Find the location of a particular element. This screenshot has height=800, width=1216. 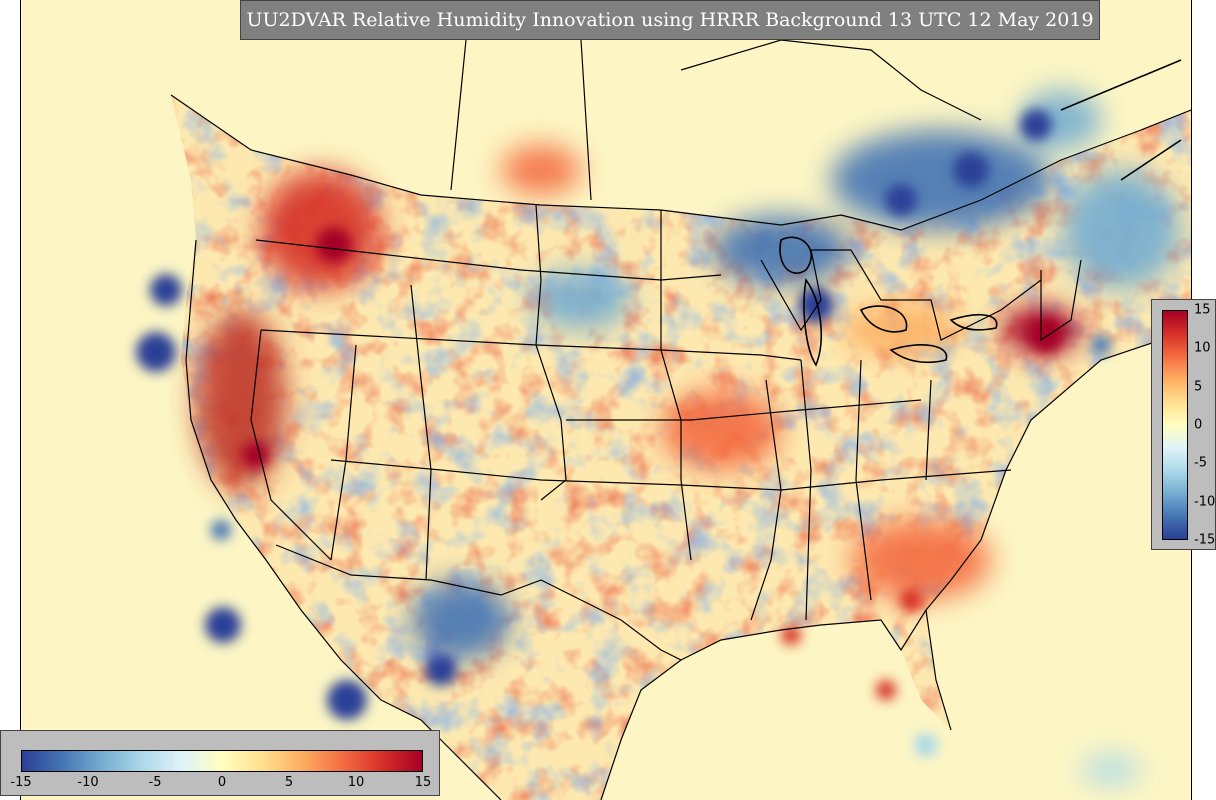

colorbar-vertical-tick-label: 0 is located at coordinates (1198, 425).